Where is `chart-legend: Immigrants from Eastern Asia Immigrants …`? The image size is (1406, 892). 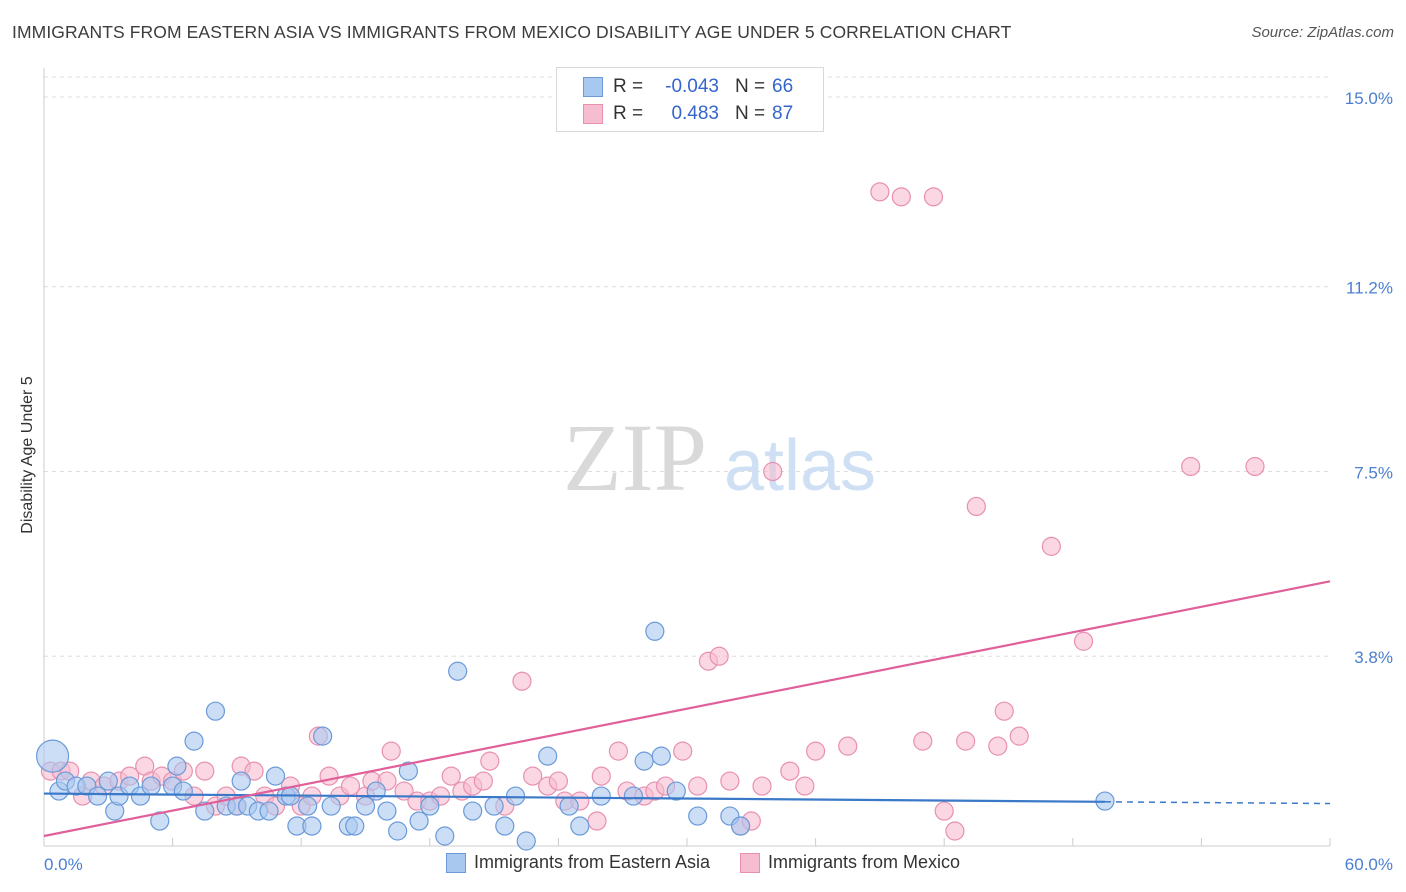
chart-legend: Immigrants from Eastern Asia Immigrants … is located at coordinates (703, 862).